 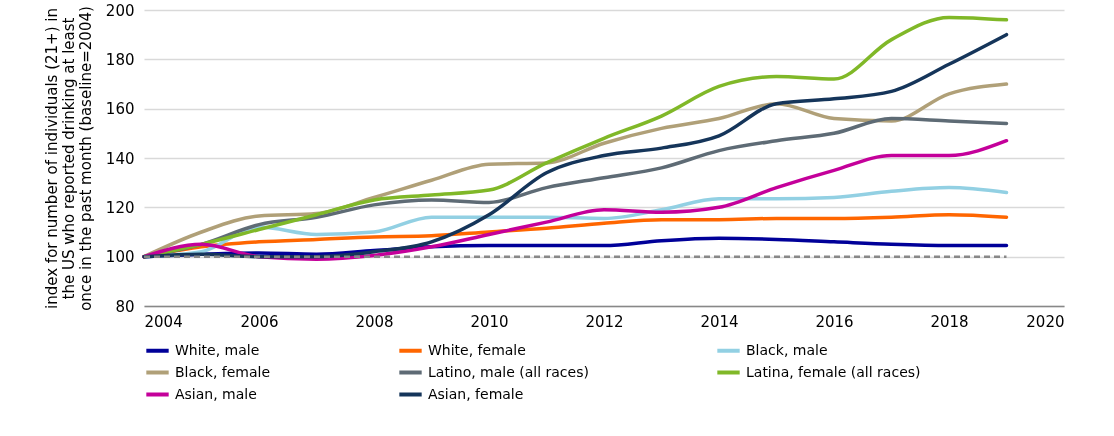 I want to click on legend-label: White, female, so click(x=477, y=349).